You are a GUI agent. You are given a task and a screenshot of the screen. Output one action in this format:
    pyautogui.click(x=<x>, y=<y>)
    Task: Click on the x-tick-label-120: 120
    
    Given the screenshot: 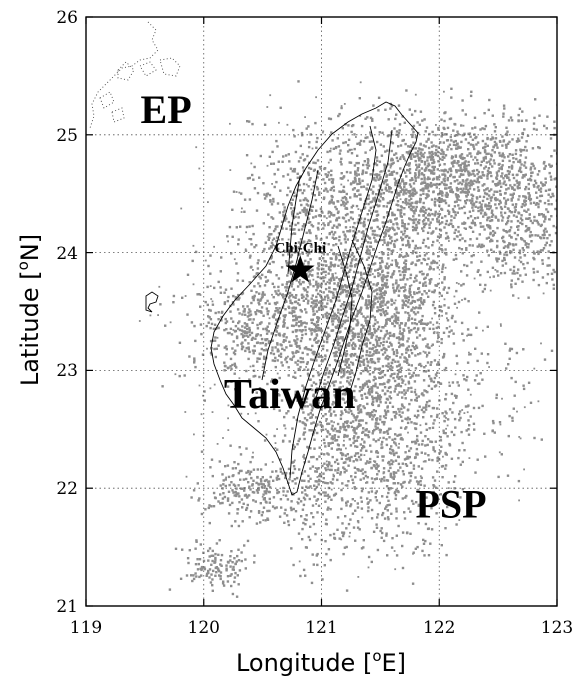 What is the action you would take?
    pyautogui.click(x=204, y=628)
    